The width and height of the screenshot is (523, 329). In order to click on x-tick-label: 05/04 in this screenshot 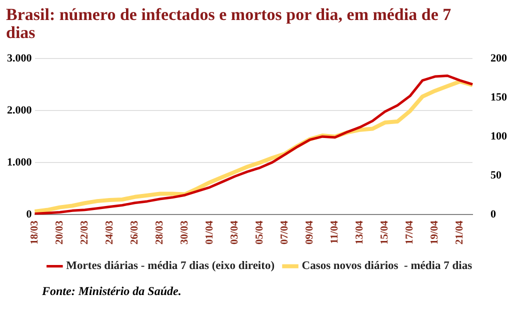, I will do `click(260, 232)`.